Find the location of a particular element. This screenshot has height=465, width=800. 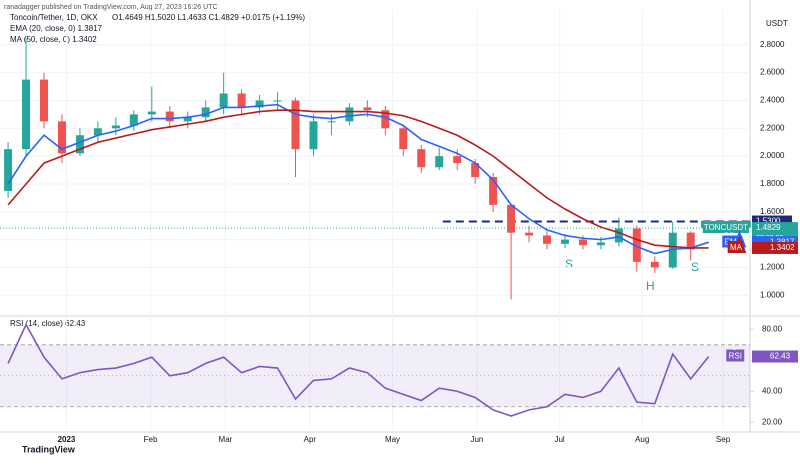

x-tick-label: Mar is located at coordinates (226, 439).